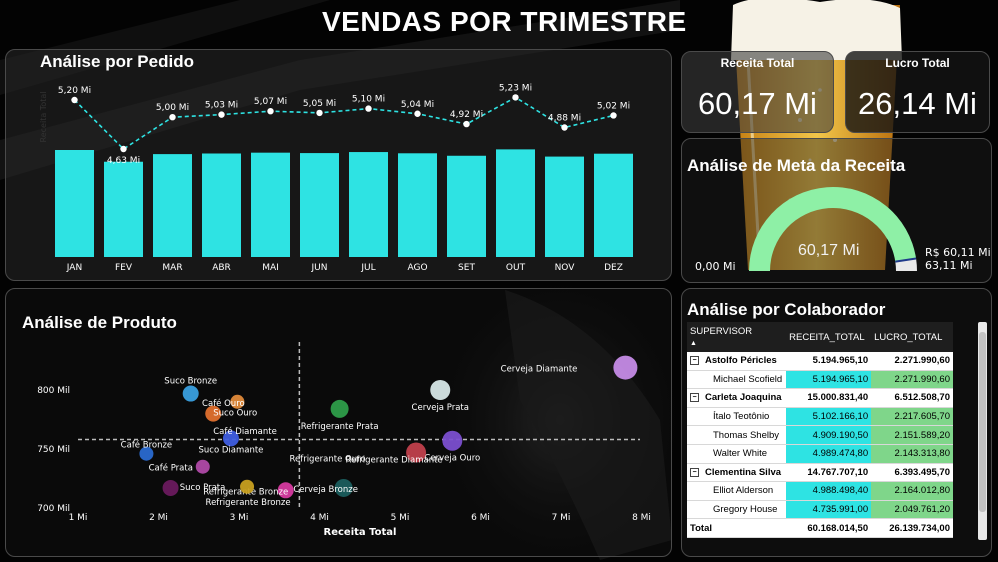 Image resolution: width=998 pixels, height=562 pixels. Describe the element at coordinates (912, 454) in the screenshot. I see `lucro-cell: 2.143.313,80` at that location.